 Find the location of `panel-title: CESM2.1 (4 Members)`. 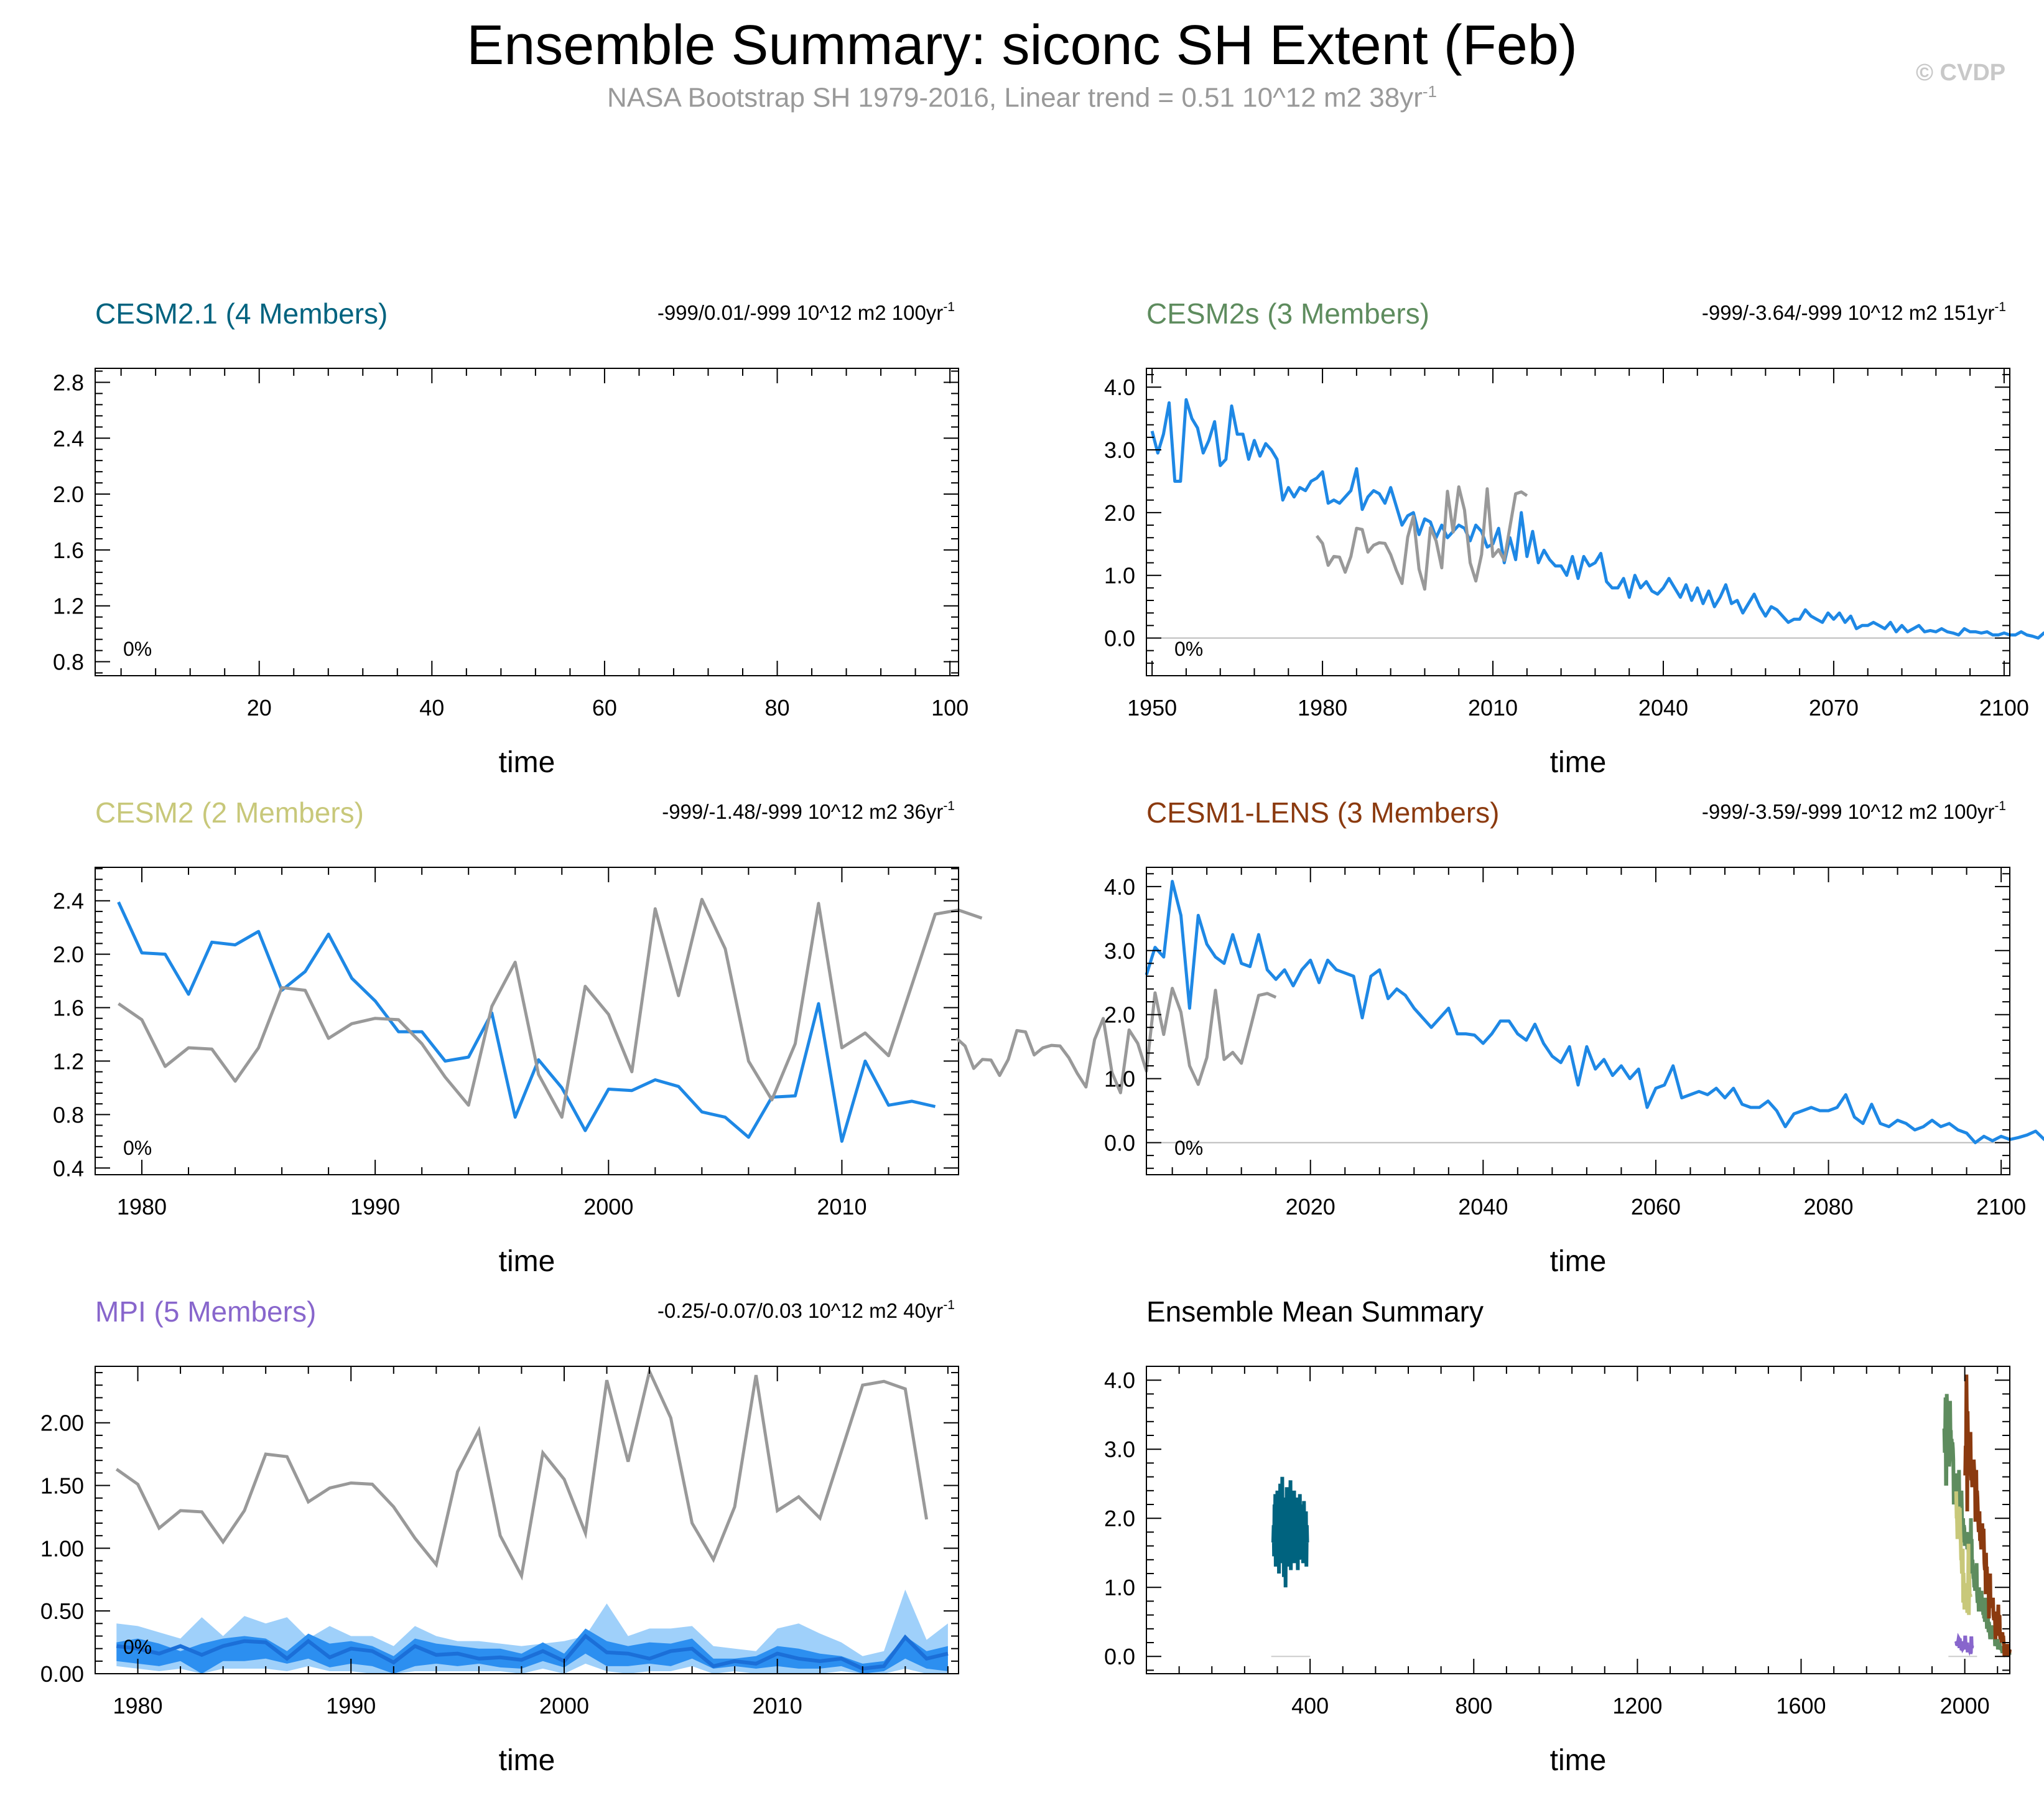

panel-title: CESM2.1 (4 Members) is located at coordinates (241, 313).